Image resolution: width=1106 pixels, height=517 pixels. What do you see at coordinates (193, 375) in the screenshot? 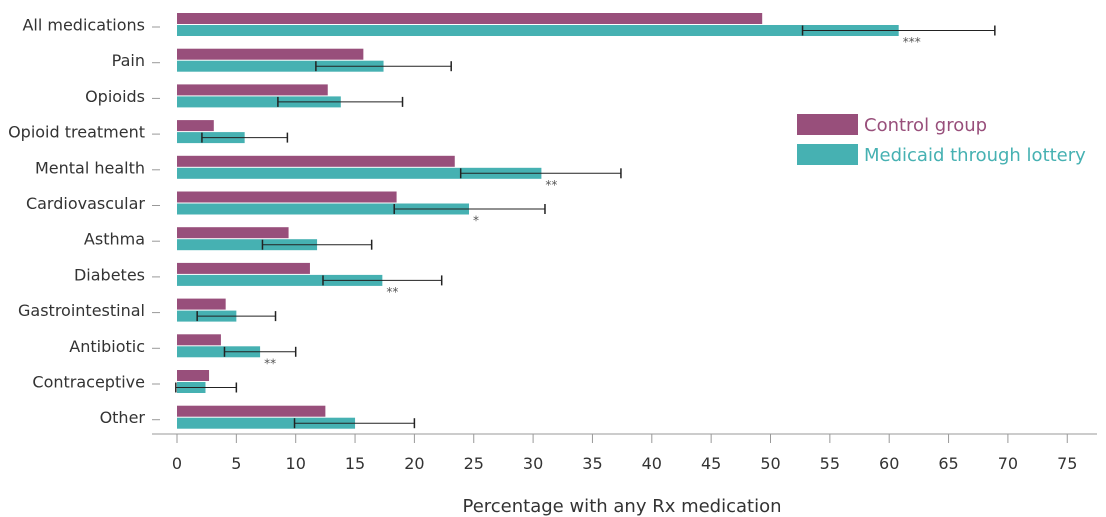
I see `bar-control-contraceptive` at bounding box center [193, 375].